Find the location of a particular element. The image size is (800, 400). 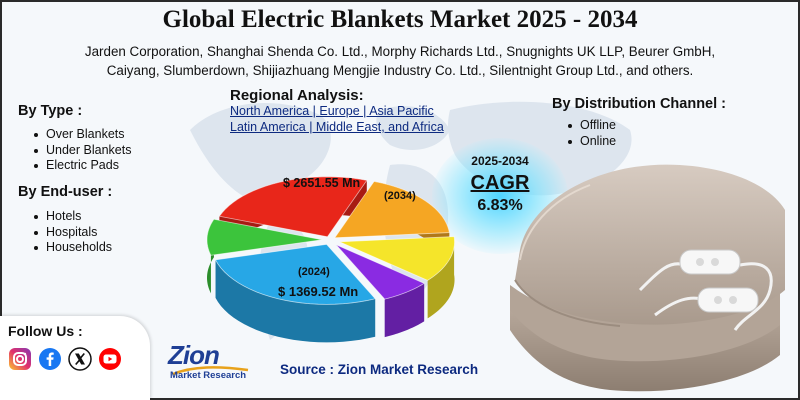

cagr-label: CAGR is located at coordinates (500, 183).